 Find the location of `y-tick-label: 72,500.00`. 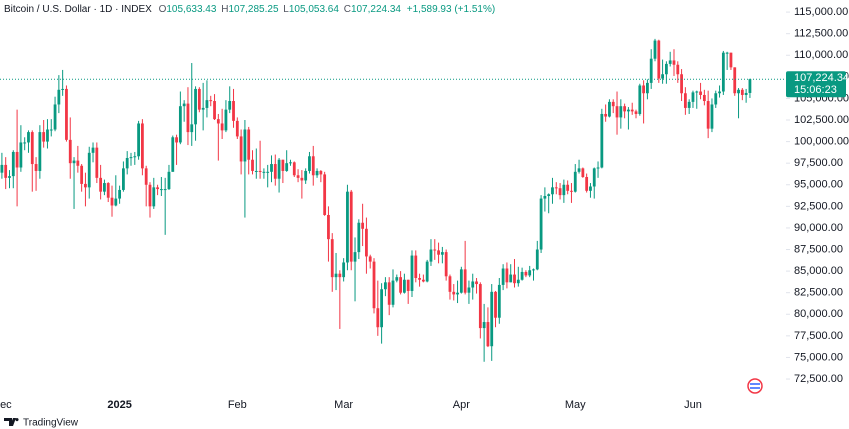

y-tick-label: 72,500.00 is located at coordinates (818, 379).